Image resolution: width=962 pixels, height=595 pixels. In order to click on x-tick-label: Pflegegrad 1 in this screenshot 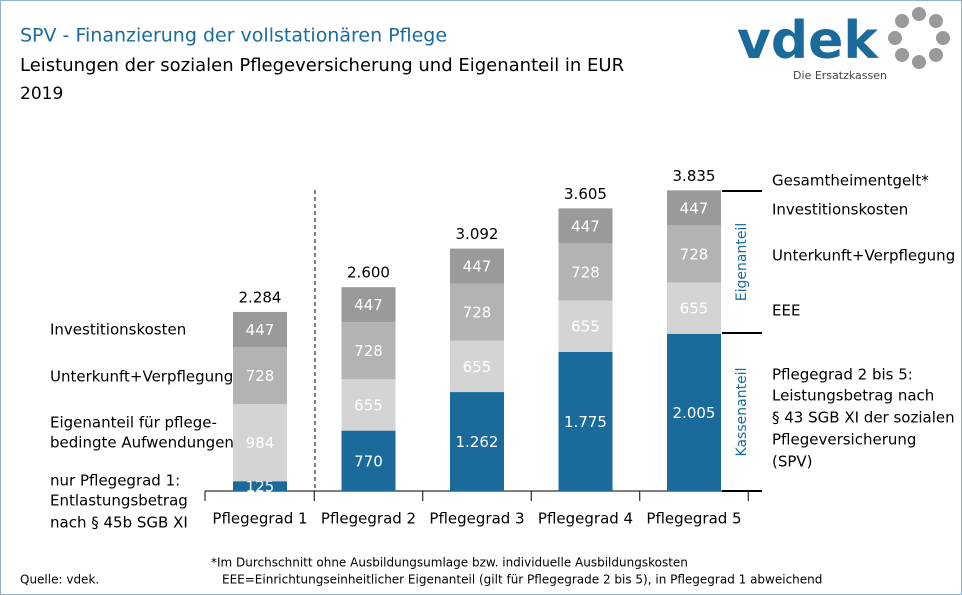, I will do `click(259, 519)`.